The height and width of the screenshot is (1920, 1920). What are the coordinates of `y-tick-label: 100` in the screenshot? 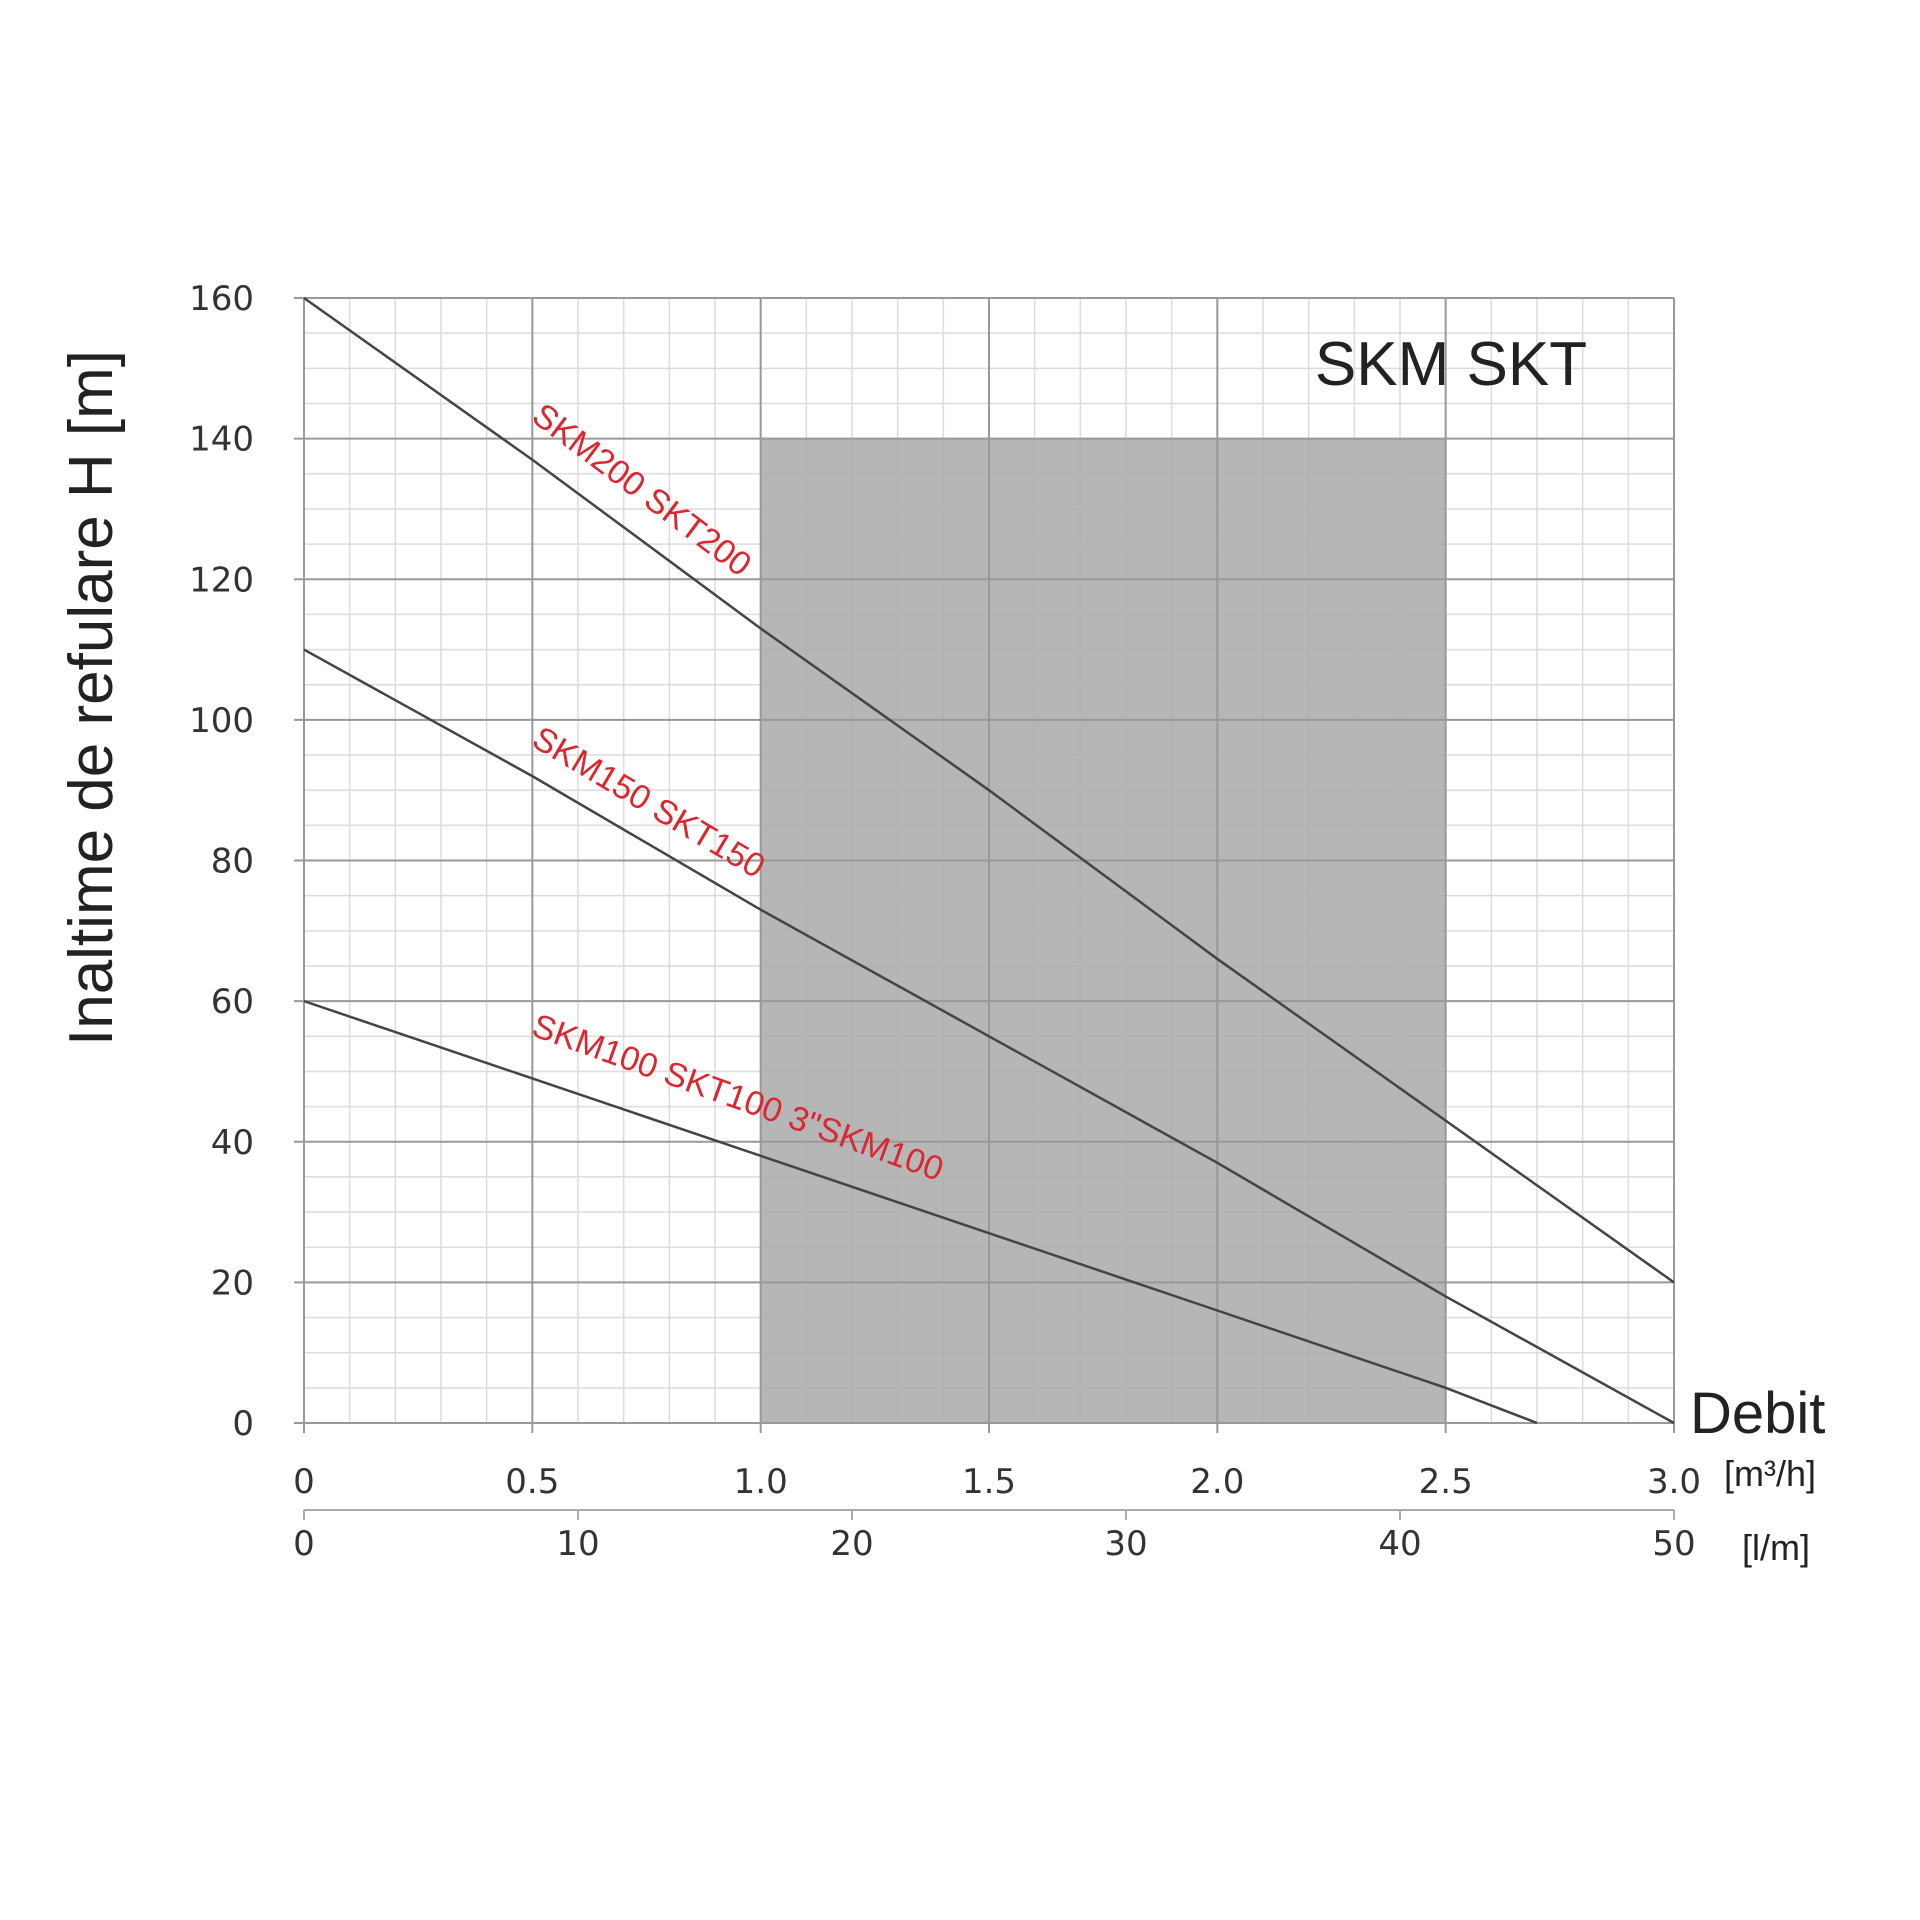 It's located at (221, 721).